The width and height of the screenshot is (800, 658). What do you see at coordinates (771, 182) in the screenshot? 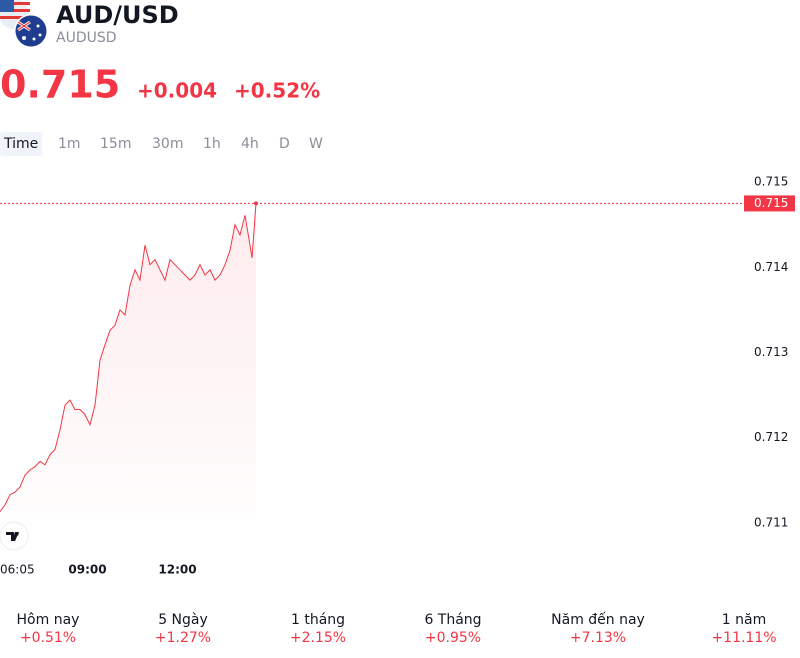
I see `y-tick-label: 0.715` at bounding box center [771, 182].